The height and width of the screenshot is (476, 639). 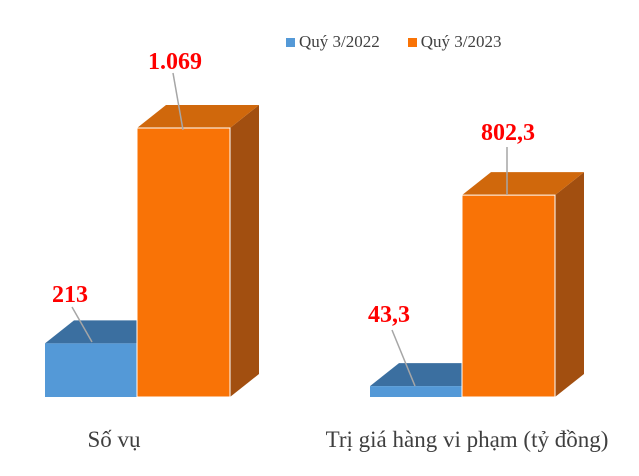 What do you see at coordinates (82, 324) in the screenshot?
I see `leader-line-quy-3-2022-so-vu` at bounding box center [82, 324].